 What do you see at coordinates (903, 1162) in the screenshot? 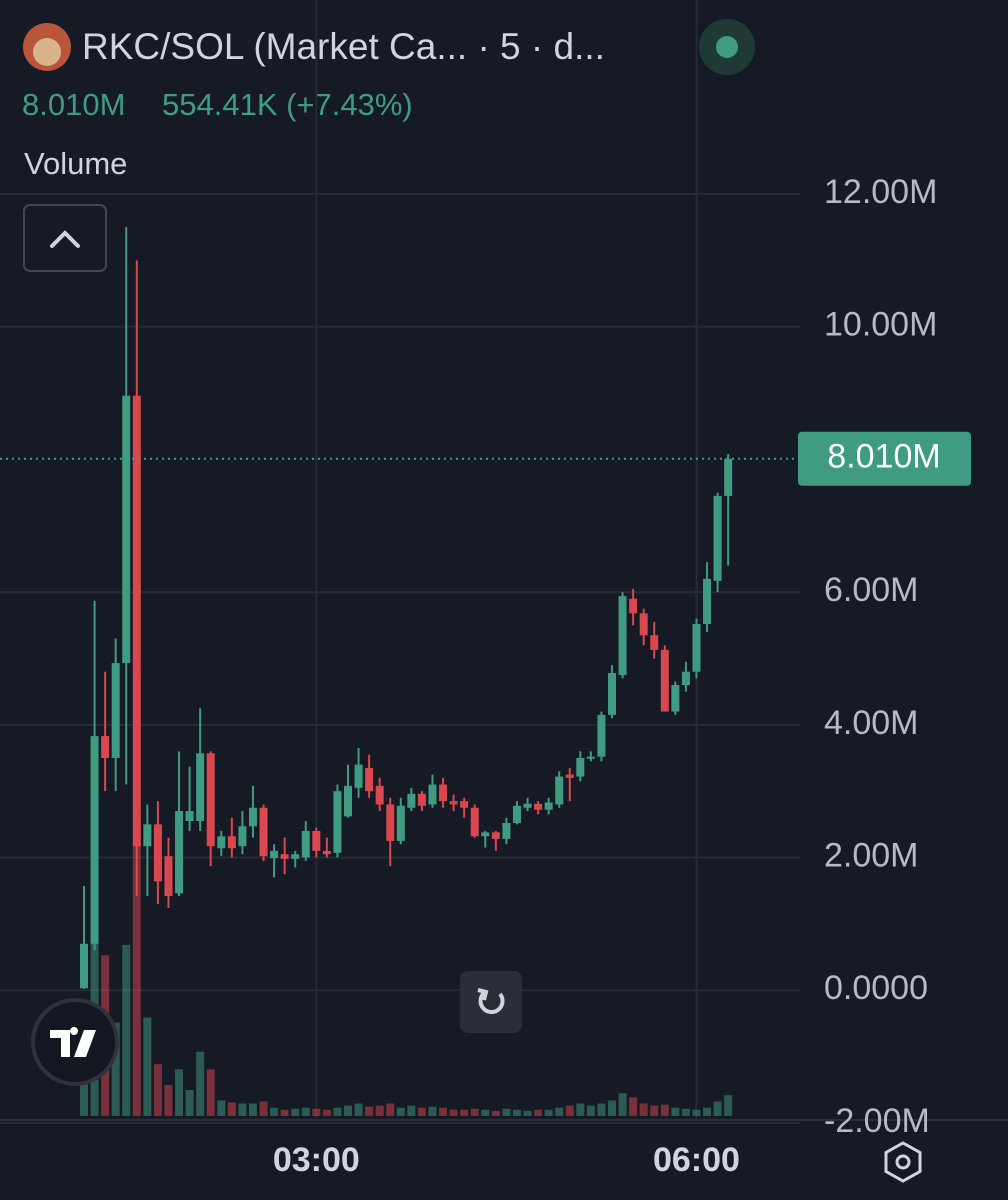
I see `settings-button` at bounding box center [903, 1162].